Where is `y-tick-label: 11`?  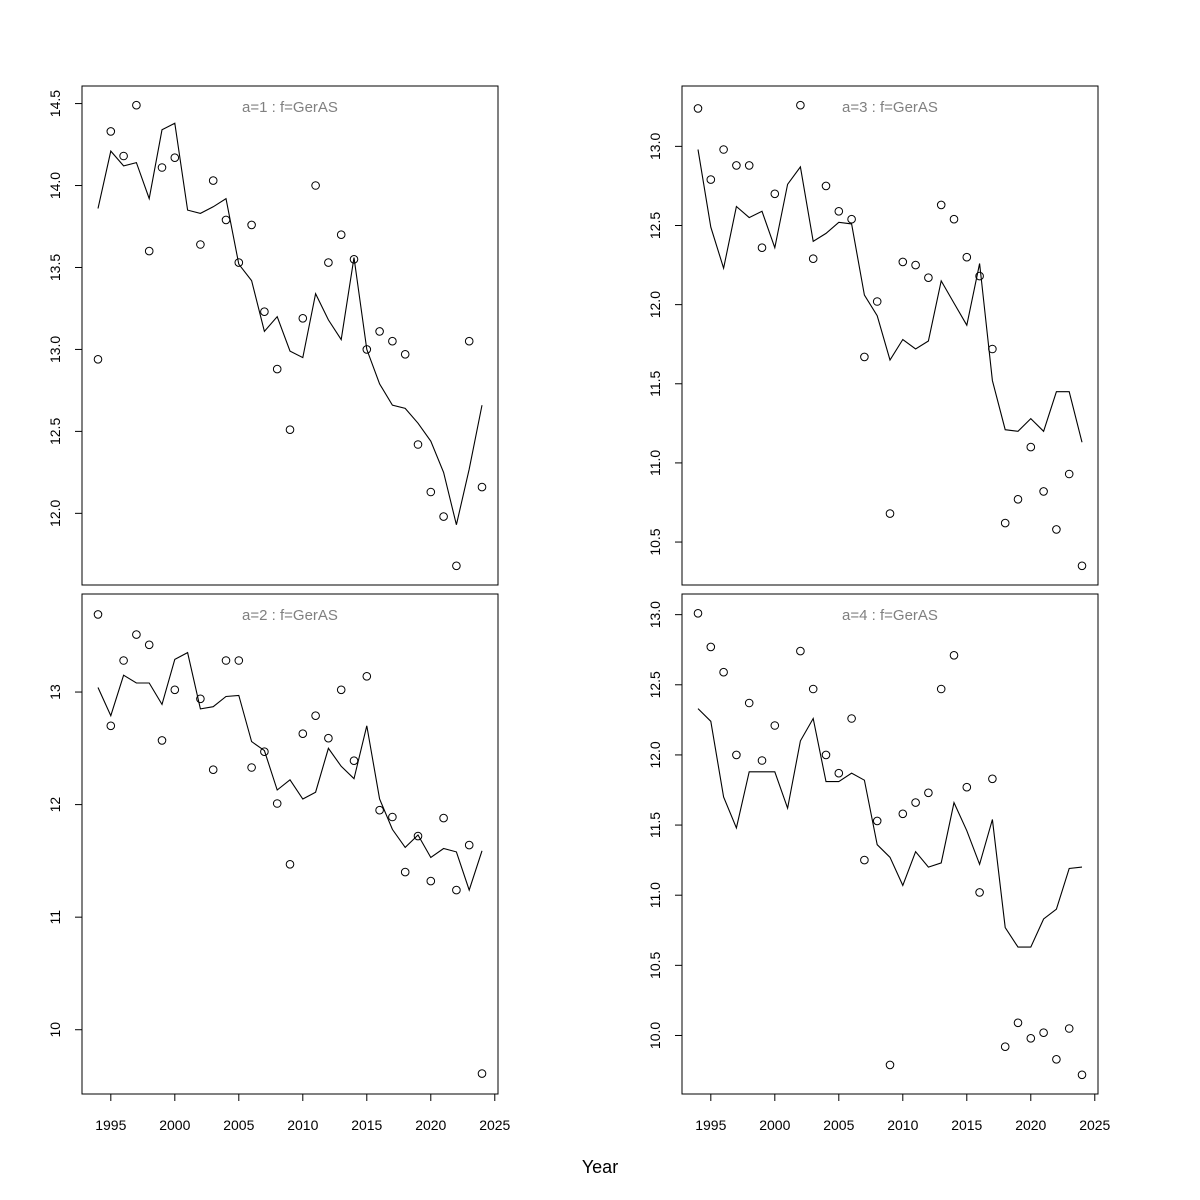
y-tick-label: 11 is located at coordinates (55, 917).